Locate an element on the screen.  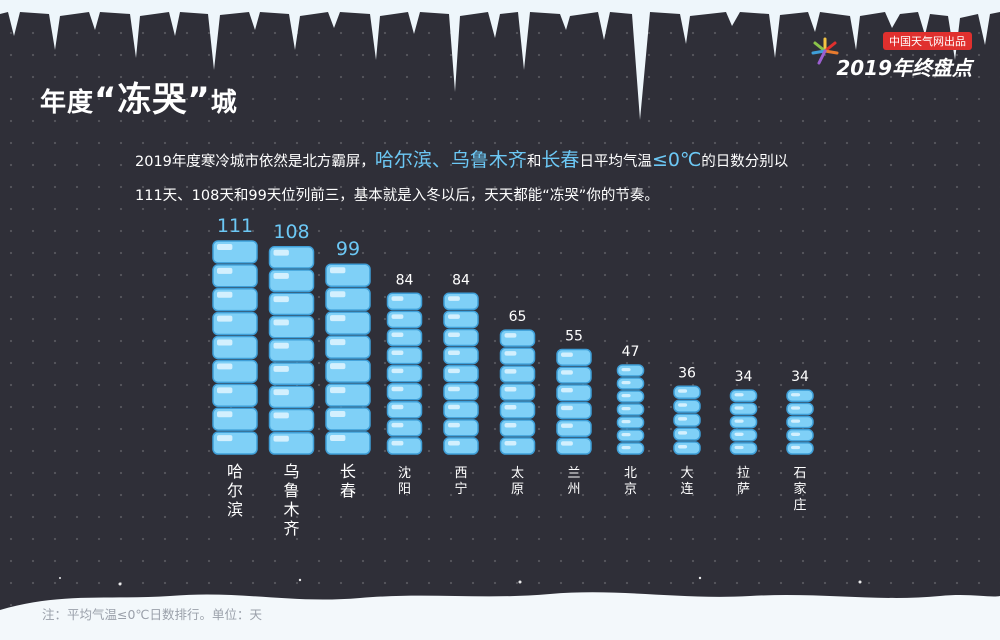
bar-value-label: 47 is located at coordinates (631, 352).